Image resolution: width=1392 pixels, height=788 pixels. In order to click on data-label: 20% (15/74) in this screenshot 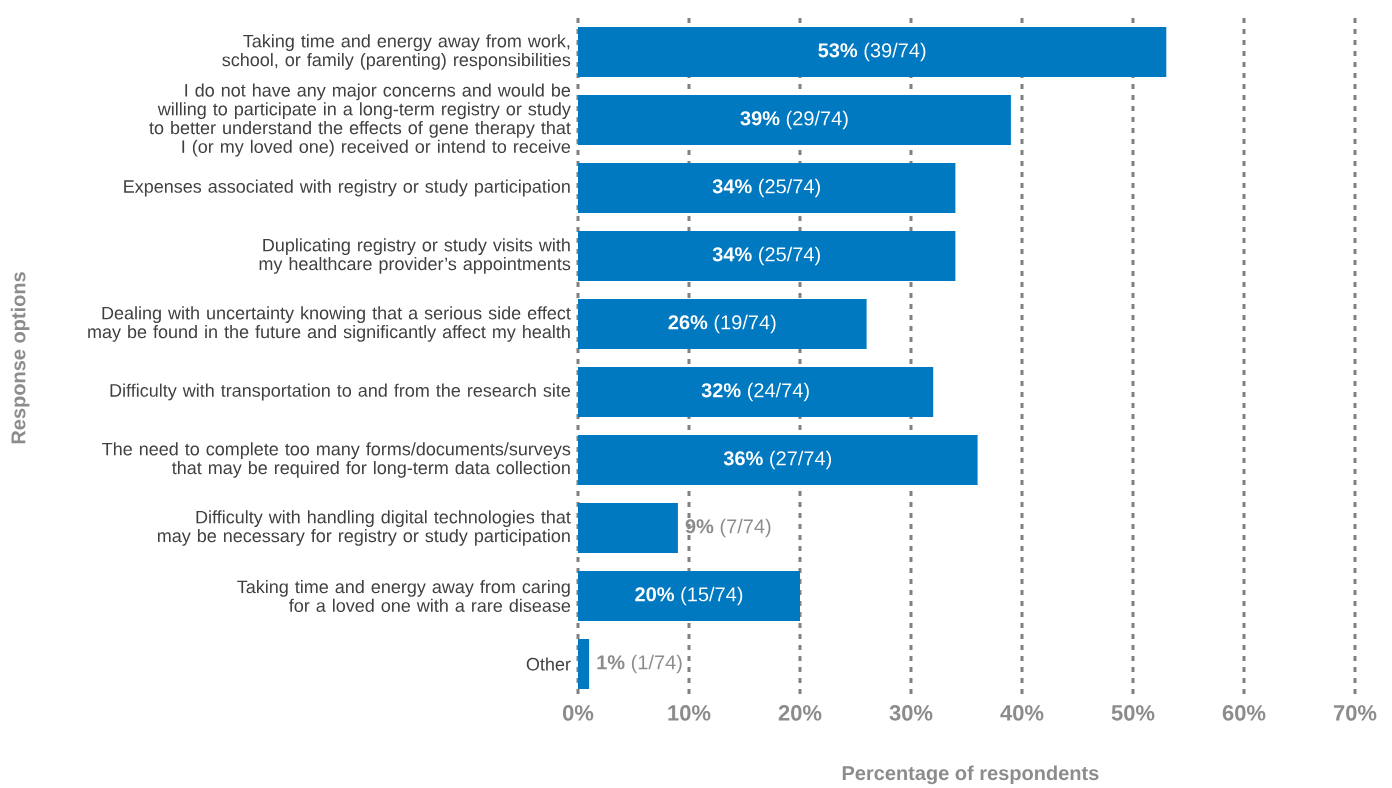, I will do `click(689, 596)`.